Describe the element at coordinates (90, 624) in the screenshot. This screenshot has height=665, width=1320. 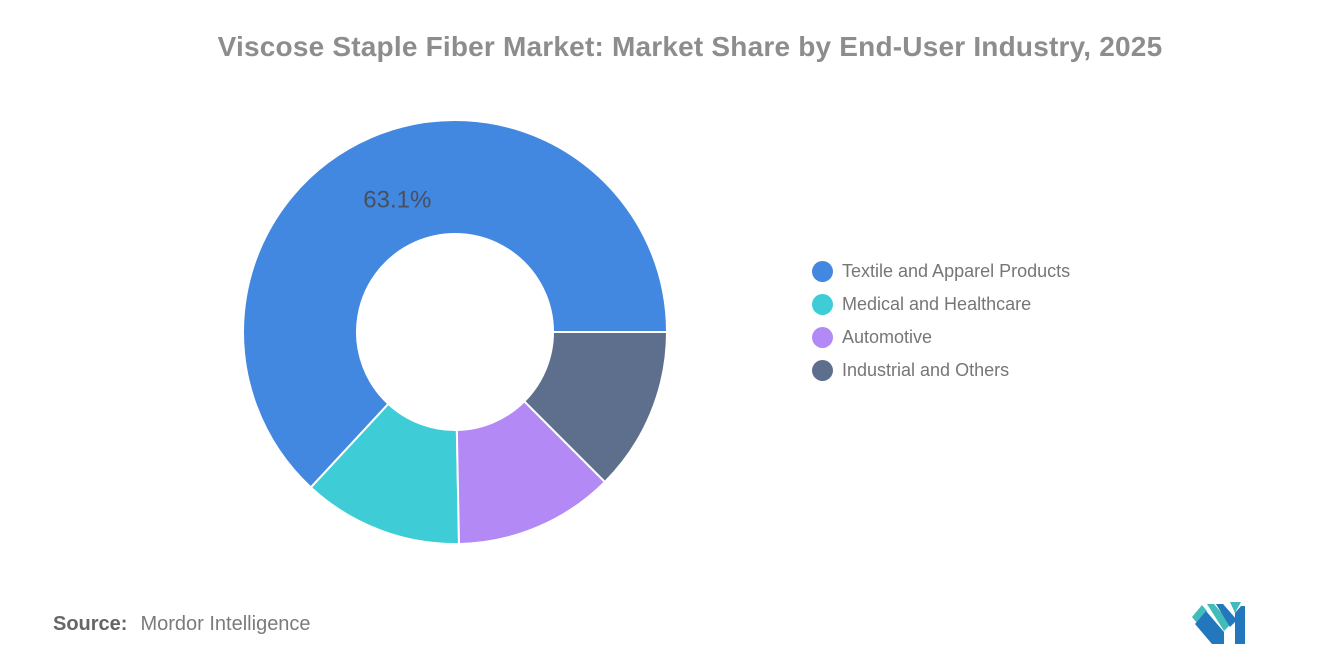
I see `source-label: Source:` at that location.